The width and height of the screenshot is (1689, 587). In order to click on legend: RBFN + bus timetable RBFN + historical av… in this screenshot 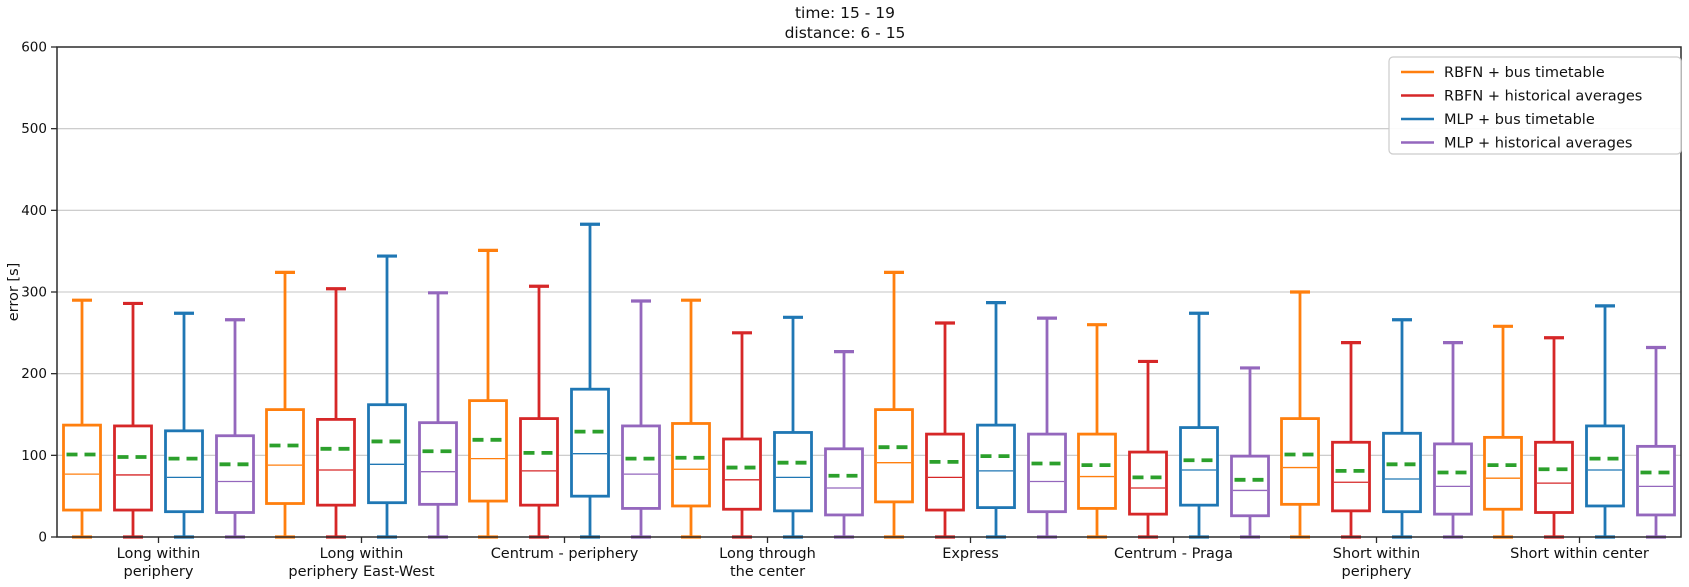, I will do `click(1535, 105)`.